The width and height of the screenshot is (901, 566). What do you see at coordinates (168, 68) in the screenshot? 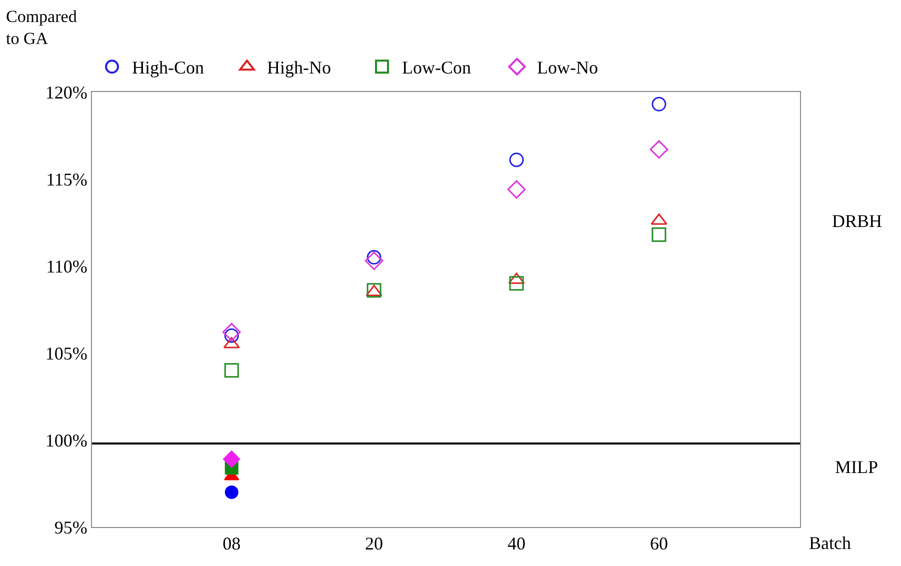
I see `legend-label: High-Con` at bounding box center [168, 68].